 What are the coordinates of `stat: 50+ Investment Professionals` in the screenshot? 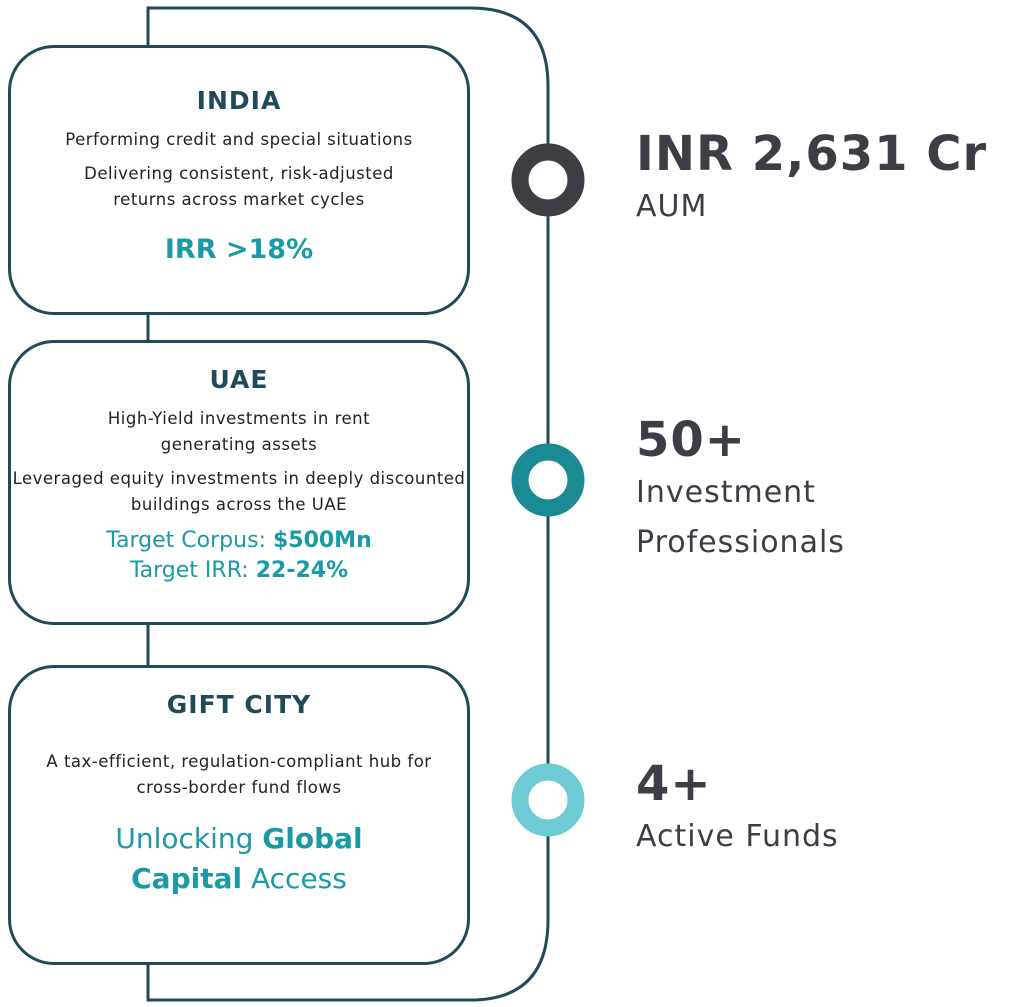 It's located at (801, 490).